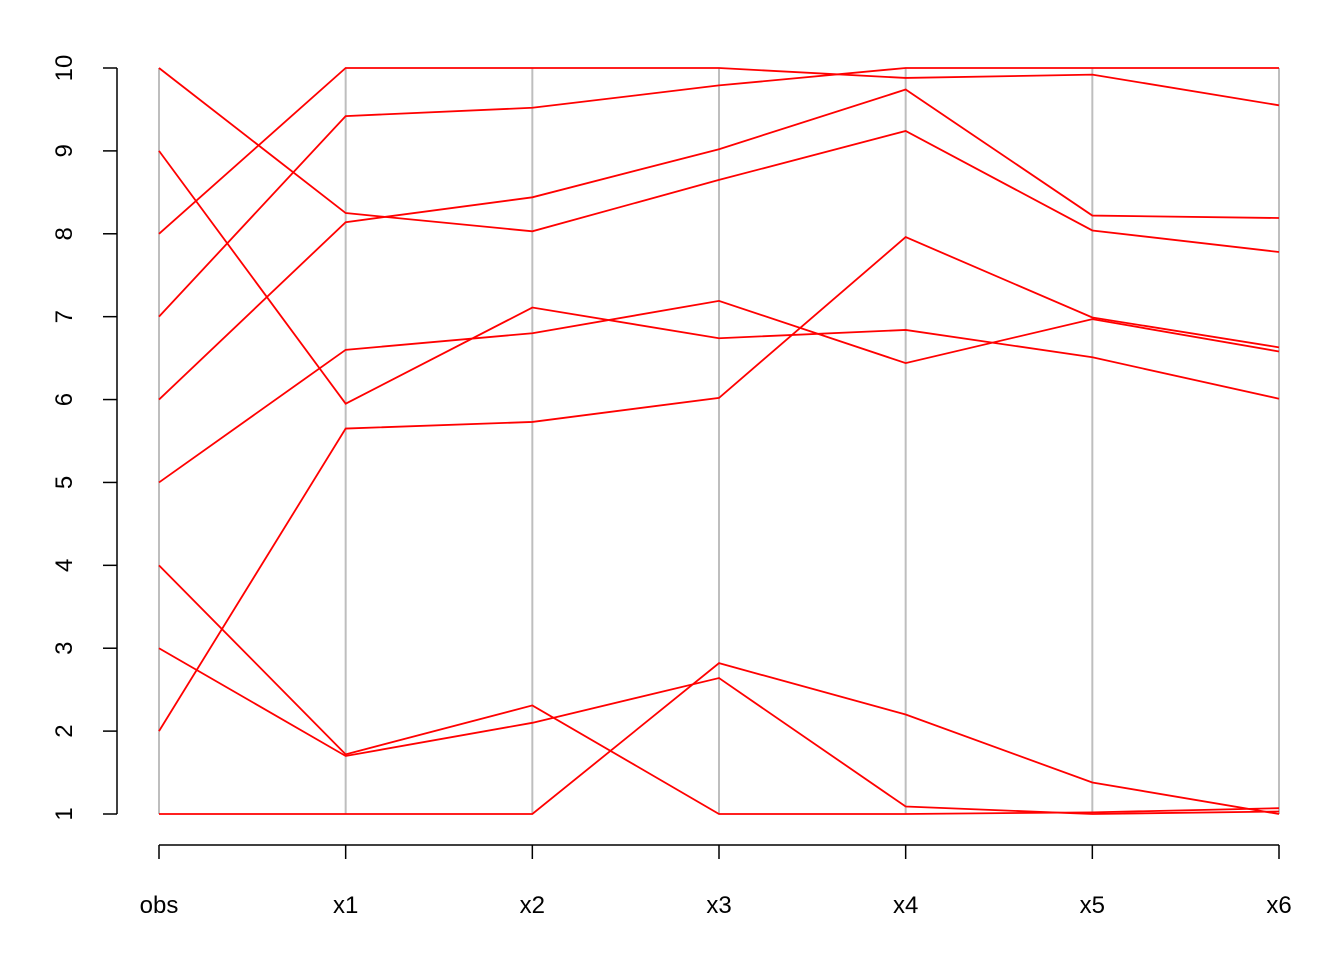 This screenshot has height=960, width=1344. Describe the element at coordinates (159, 905) in the screenshot. I see `x-tick-label: obs` at that location.